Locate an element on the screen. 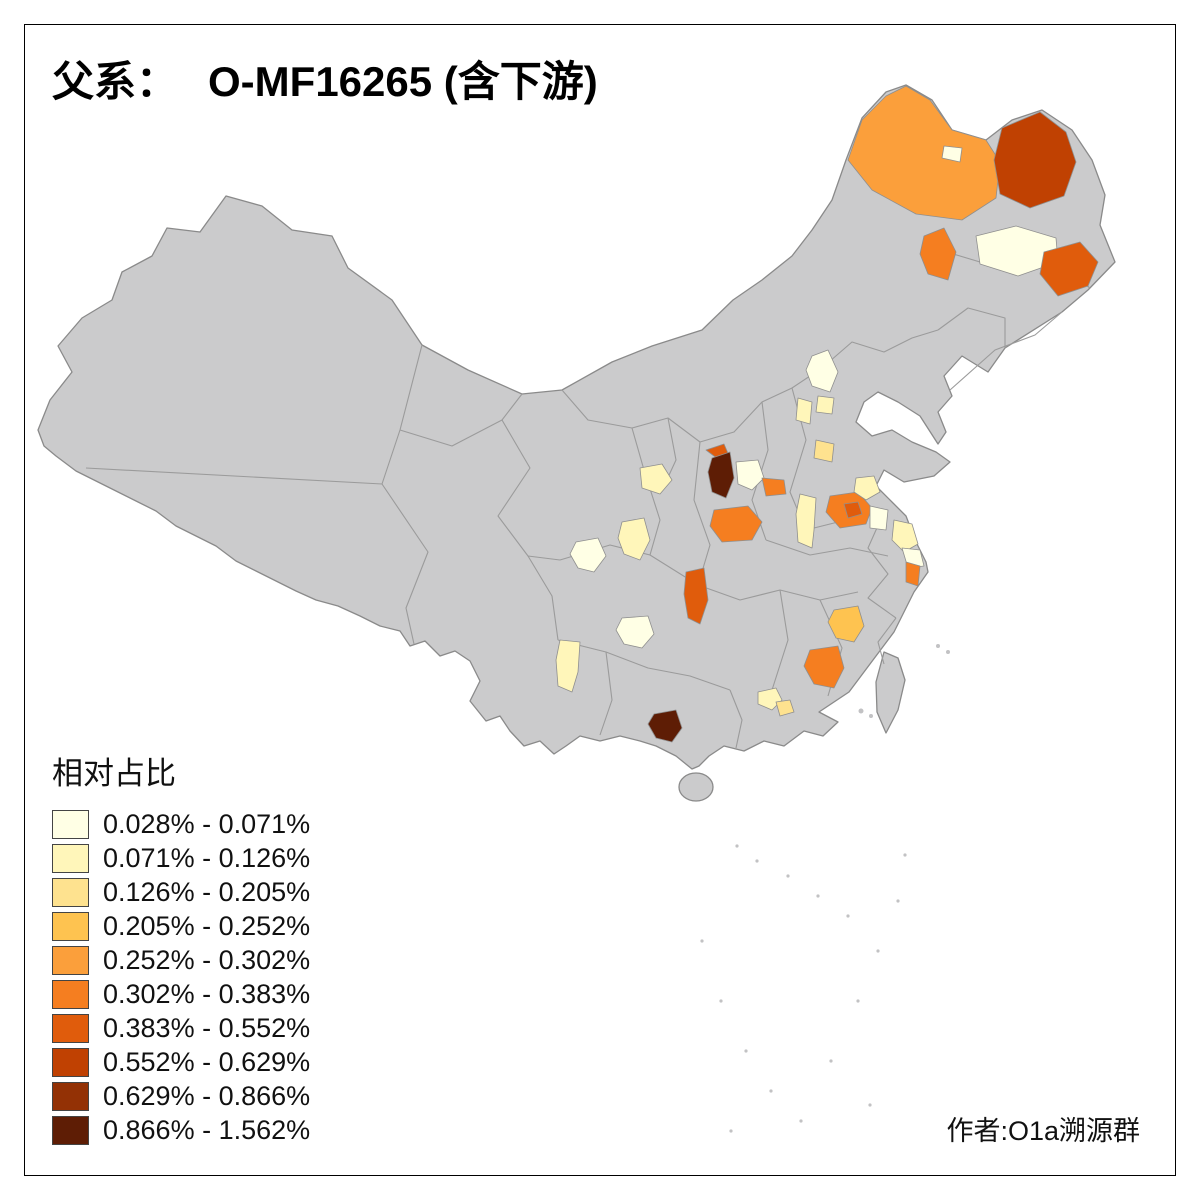 The image size is (1200, 1200). legend-row: 0.552% - 0.629% is located at coordinates (181, 1062).